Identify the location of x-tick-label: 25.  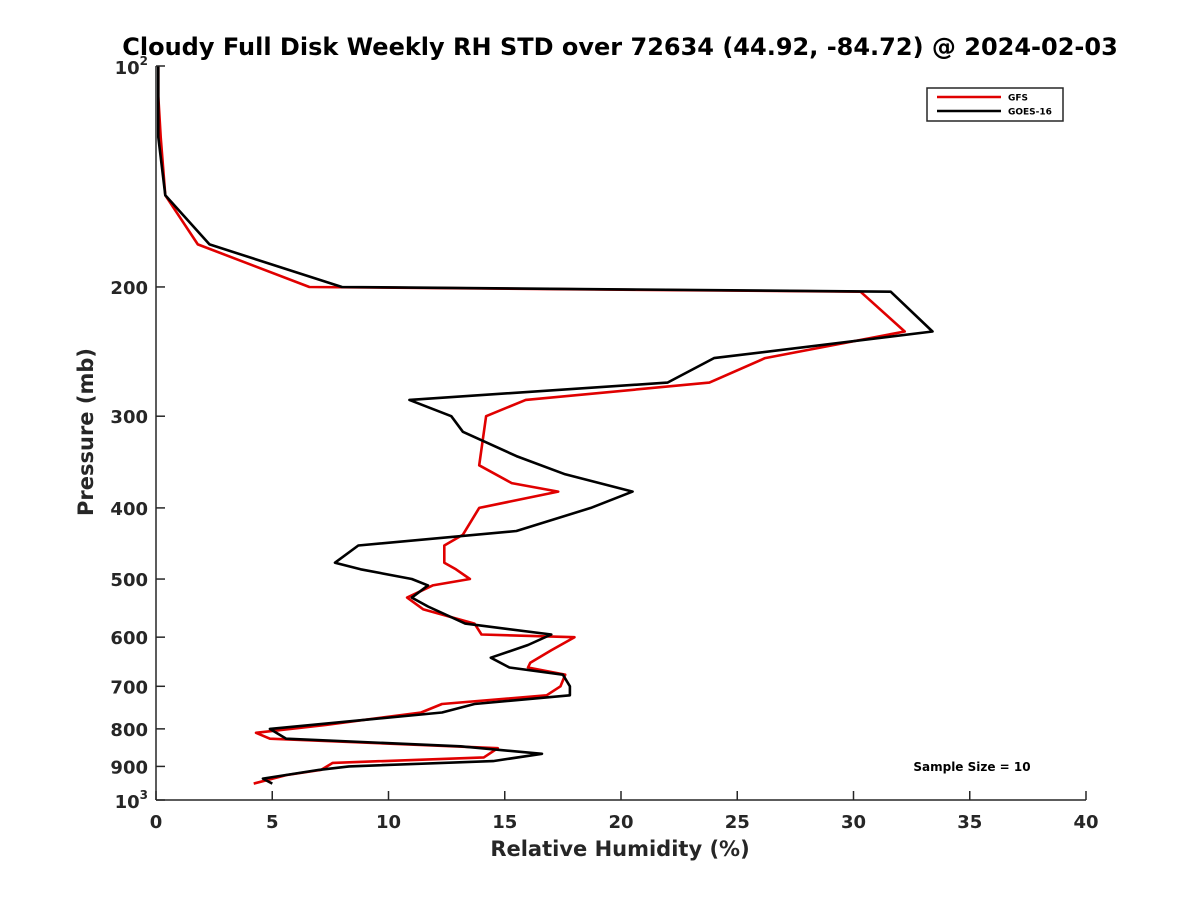
(737, 822).